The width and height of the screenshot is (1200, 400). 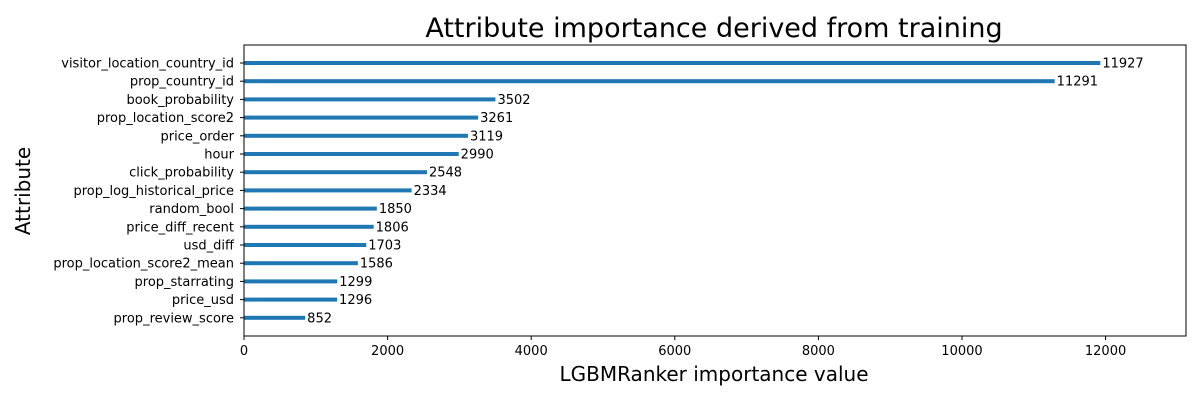 I want to click on y-tick-label-prop_log_historical_price: prop_log_historical_price, so click(x=153, y=191).